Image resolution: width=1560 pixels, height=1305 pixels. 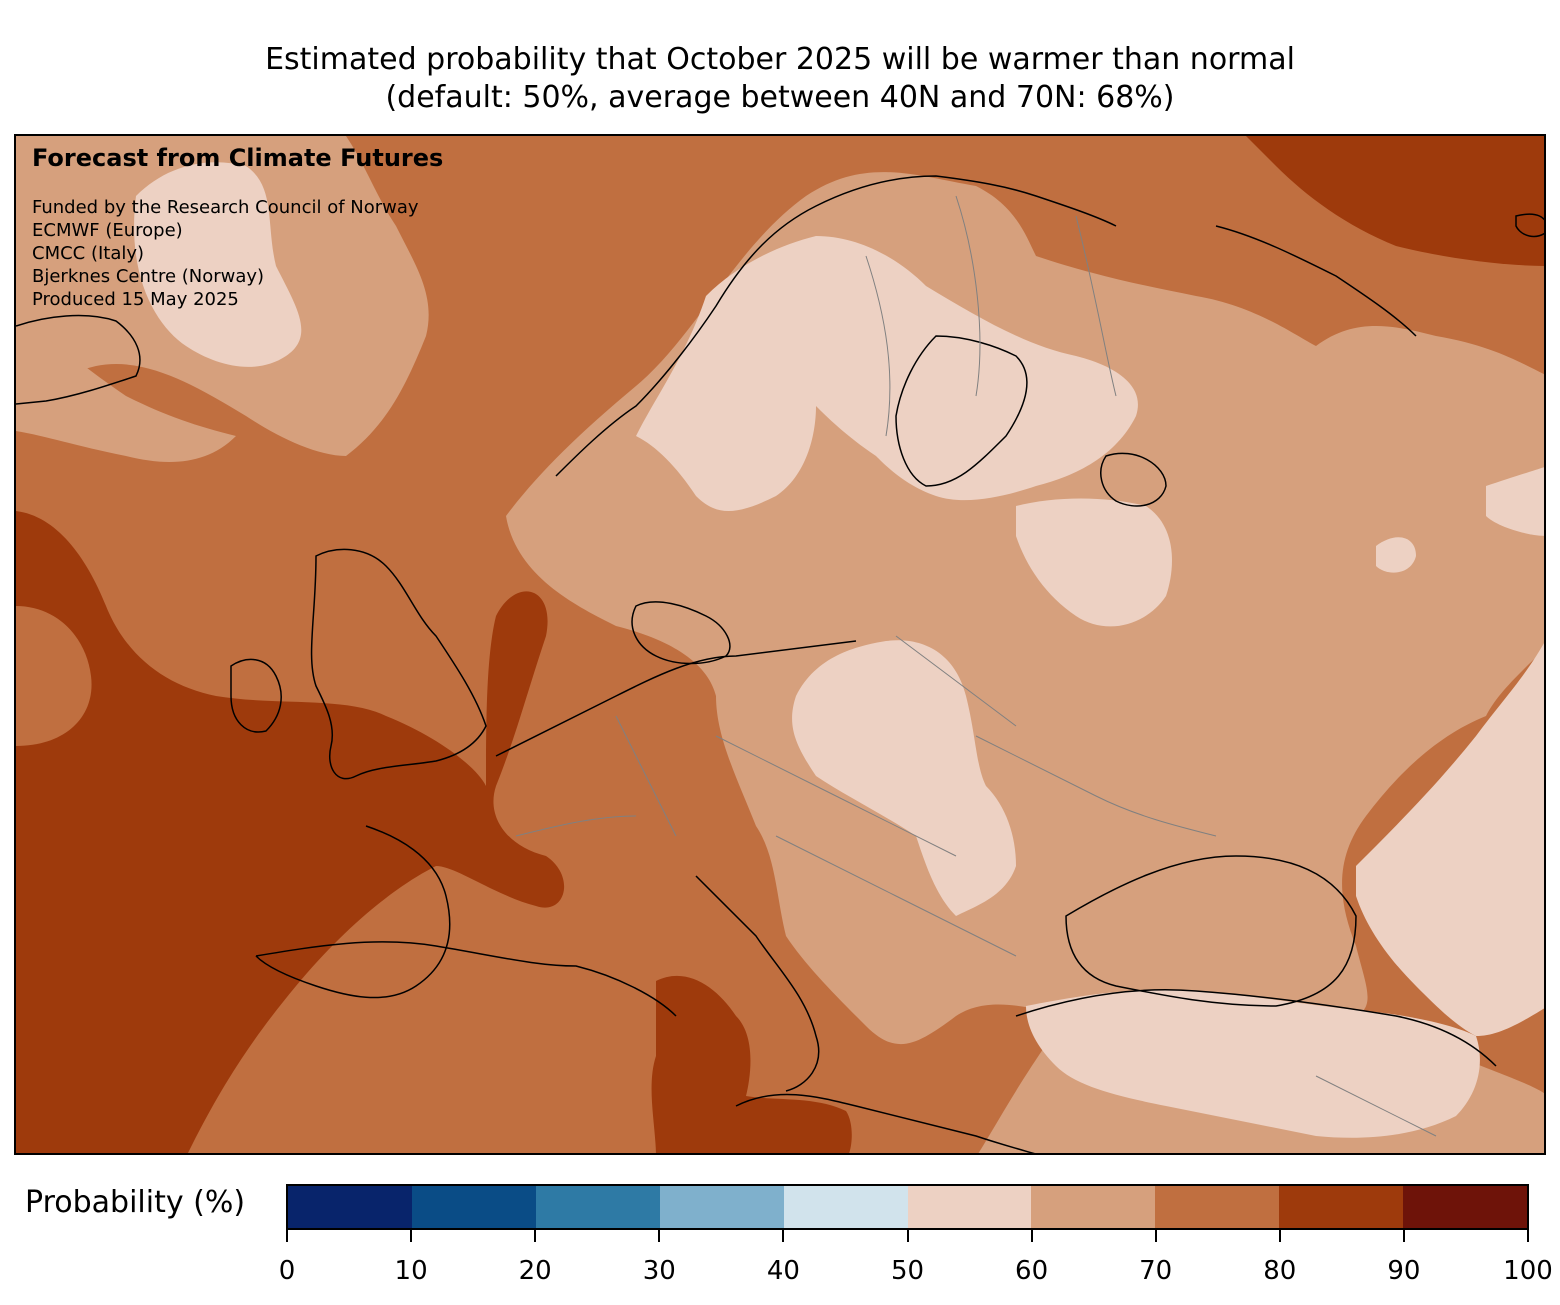 What do you see at coordinates (1156, 1271) in the screenshot?
I see `colorbar-tick-label: 70` at bounding box center [1156, 1271].